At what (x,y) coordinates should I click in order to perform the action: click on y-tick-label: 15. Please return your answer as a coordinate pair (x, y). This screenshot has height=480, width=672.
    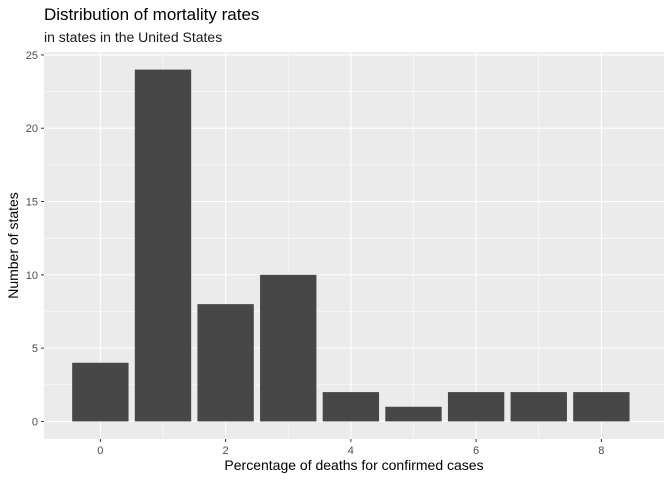
    Looking at the image, I should click on (32, 203).